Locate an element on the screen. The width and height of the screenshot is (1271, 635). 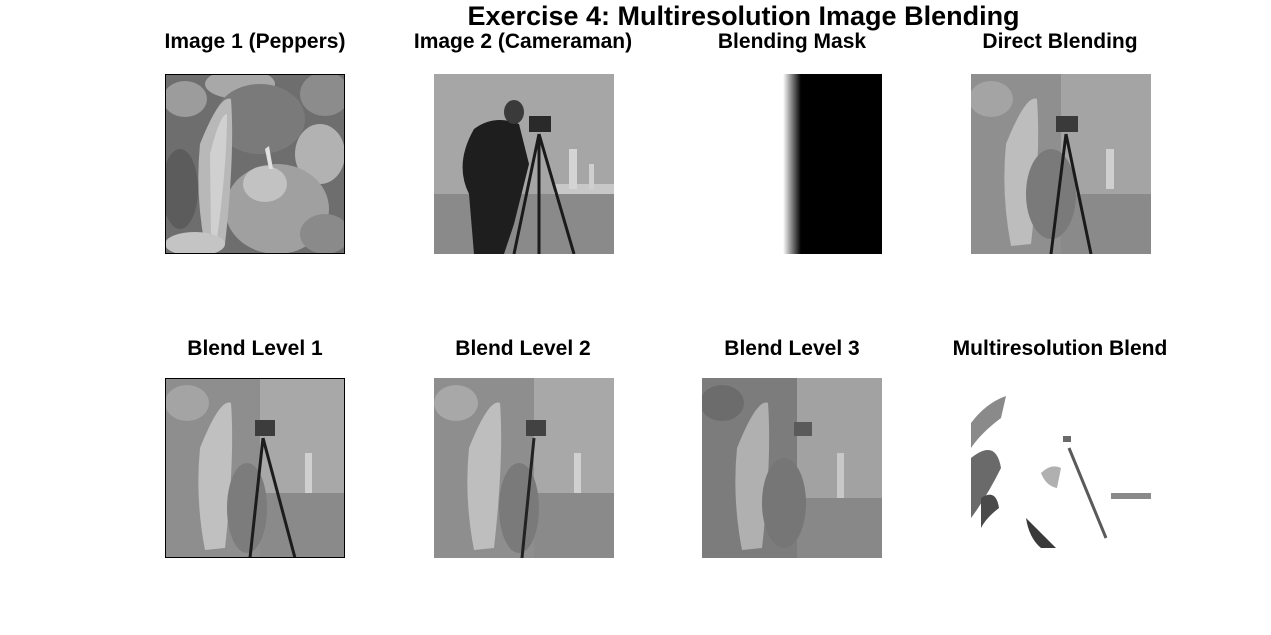
cameraman-image-icon is located at coordinates (524, 164).